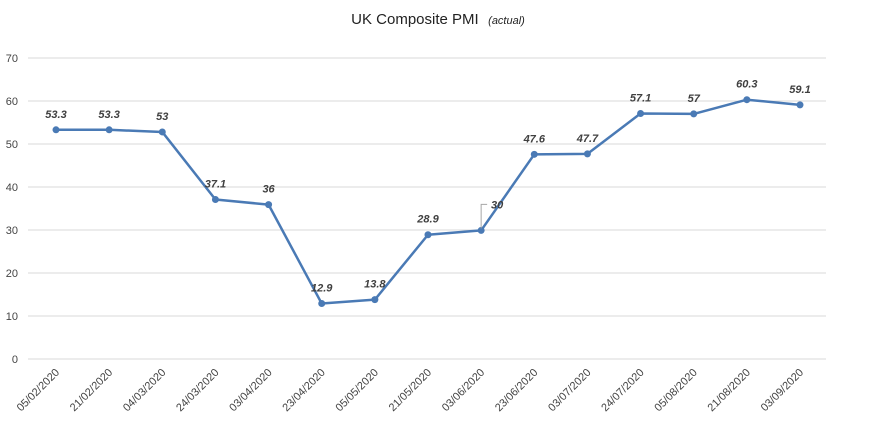  I want to click on chart-title-main: UK Composite PMI, so click(415, 19).